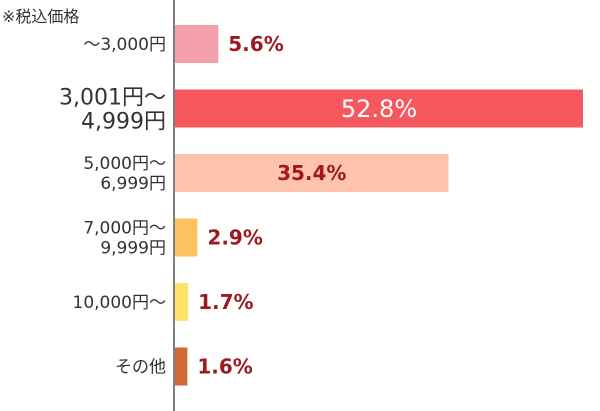  What do you see at coordinates (124, 229) in the screenshot?
I see `category-label: 7,000円～` at bounding box center [124, 229].